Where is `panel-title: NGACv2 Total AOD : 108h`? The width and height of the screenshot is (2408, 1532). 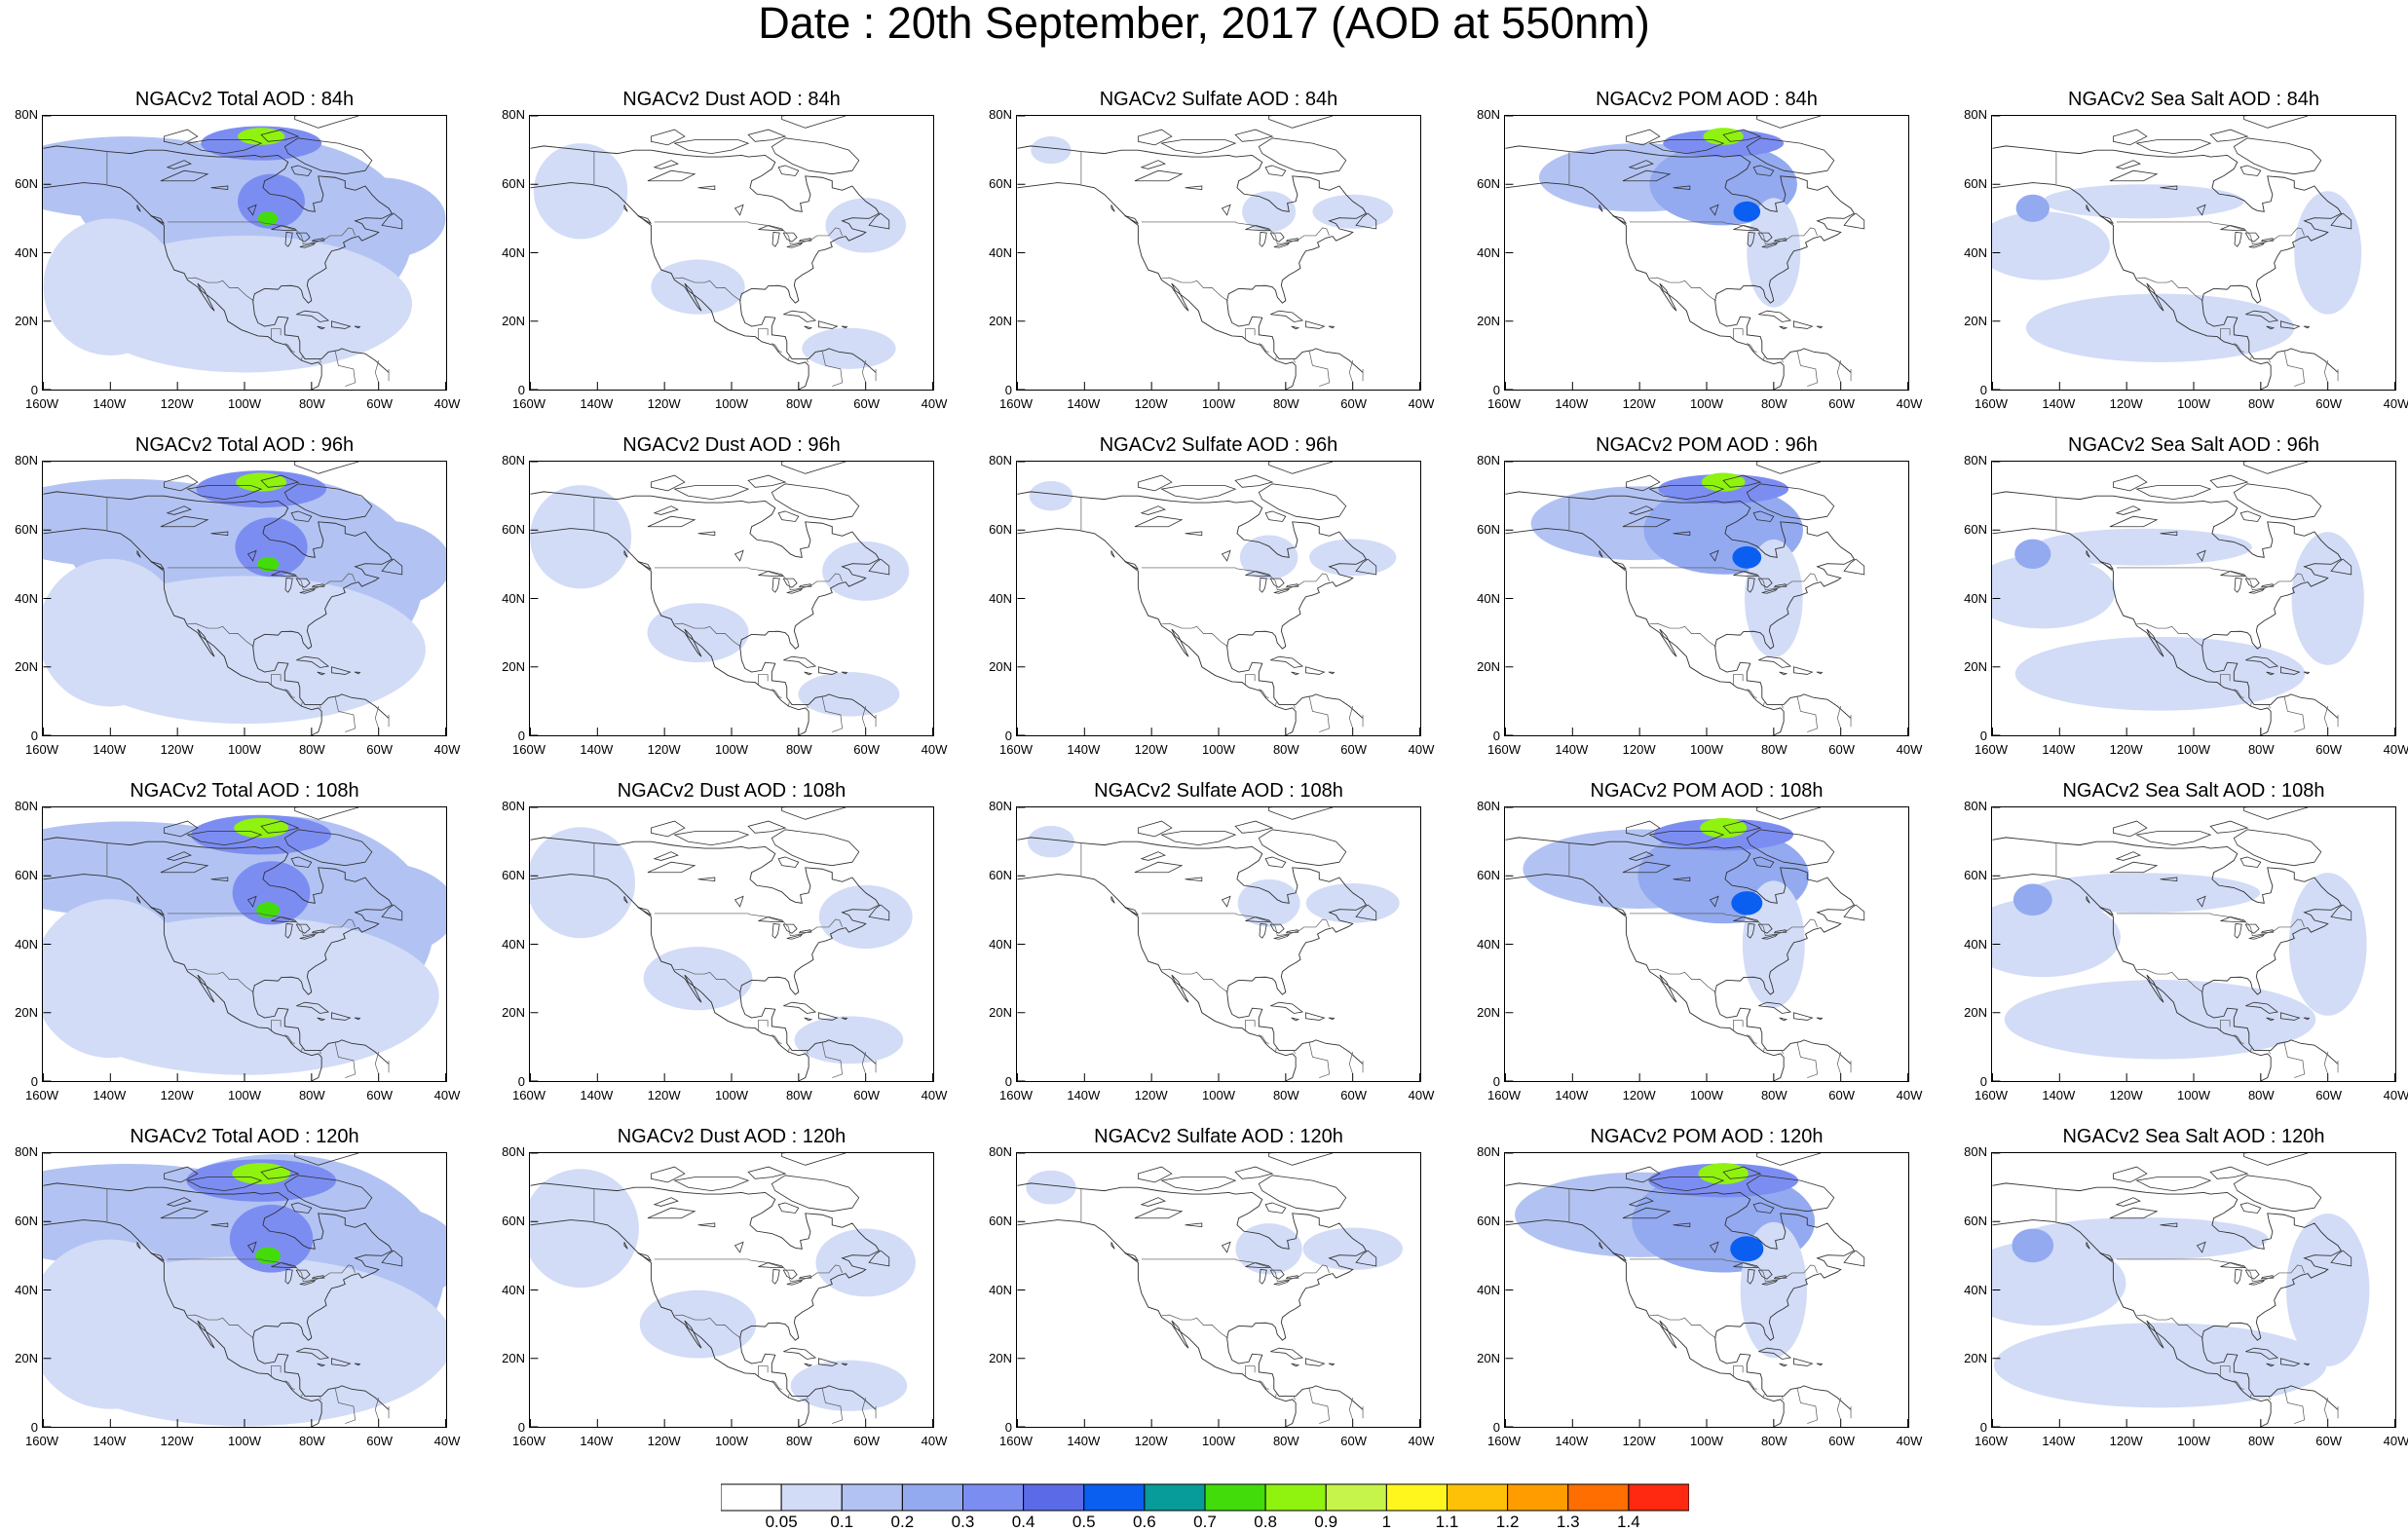 panel-title: NGACv2 Total AOD : 108h is located at coordinates (244, 791).